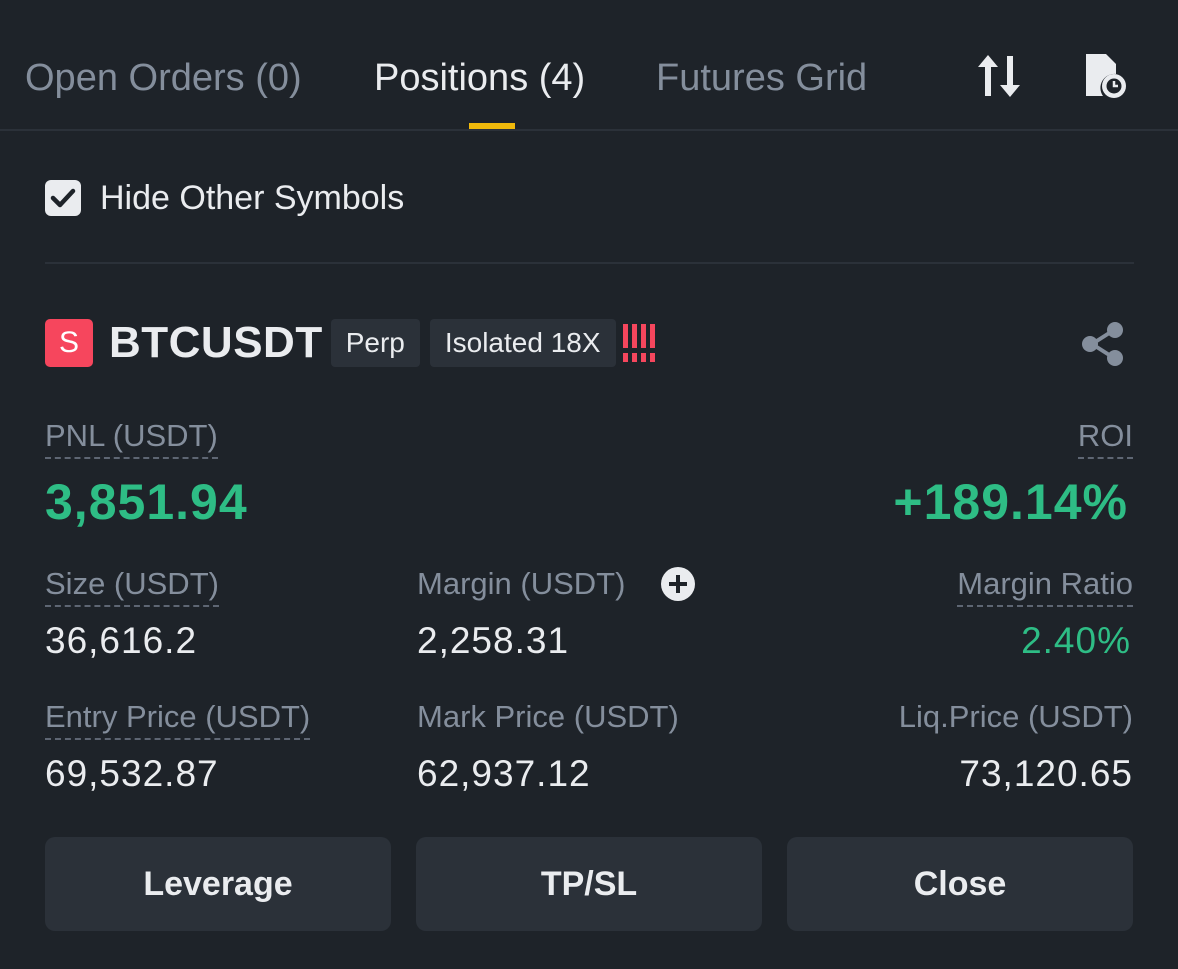 This screenshot has height=969, width=1178. I want to click on add-margin-icon, so click(678, 586).